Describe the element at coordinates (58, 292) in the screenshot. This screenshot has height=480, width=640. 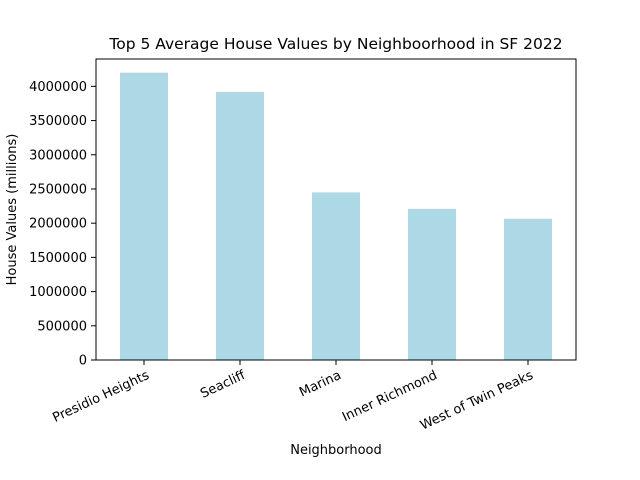
I see `y-tick-label: 1000000` at that location.